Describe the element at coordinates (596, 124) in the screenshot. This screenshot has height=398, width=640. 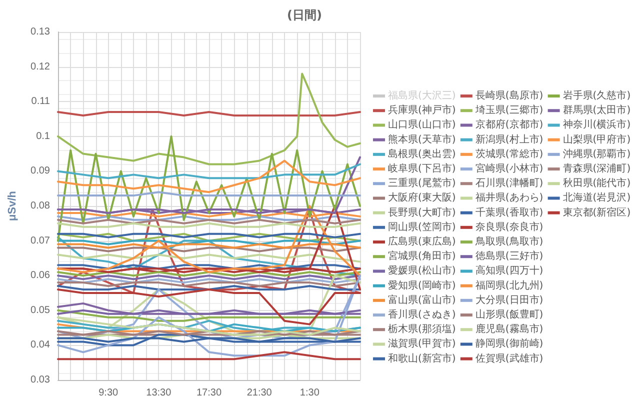
I see `legend-label: 神奈川(横浜市)` at that location.